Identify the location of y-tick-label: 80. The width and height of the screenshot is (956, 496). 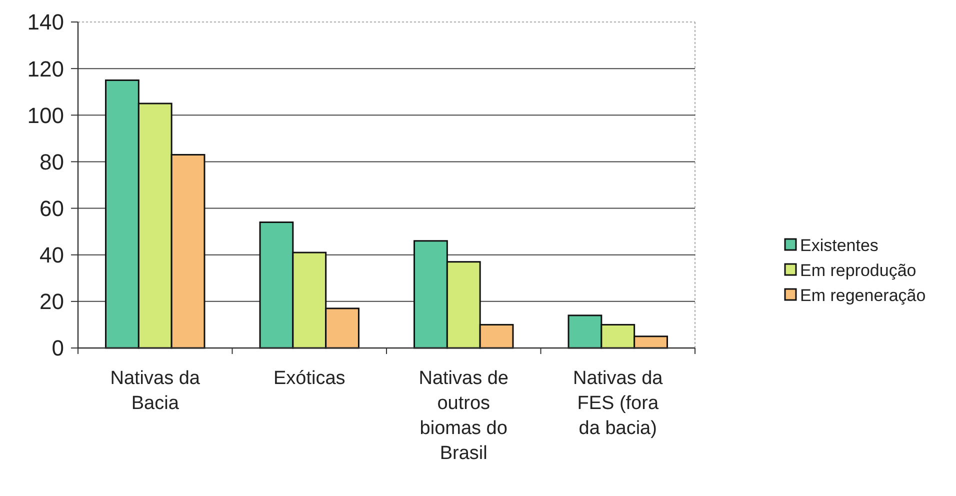
(52, 161).